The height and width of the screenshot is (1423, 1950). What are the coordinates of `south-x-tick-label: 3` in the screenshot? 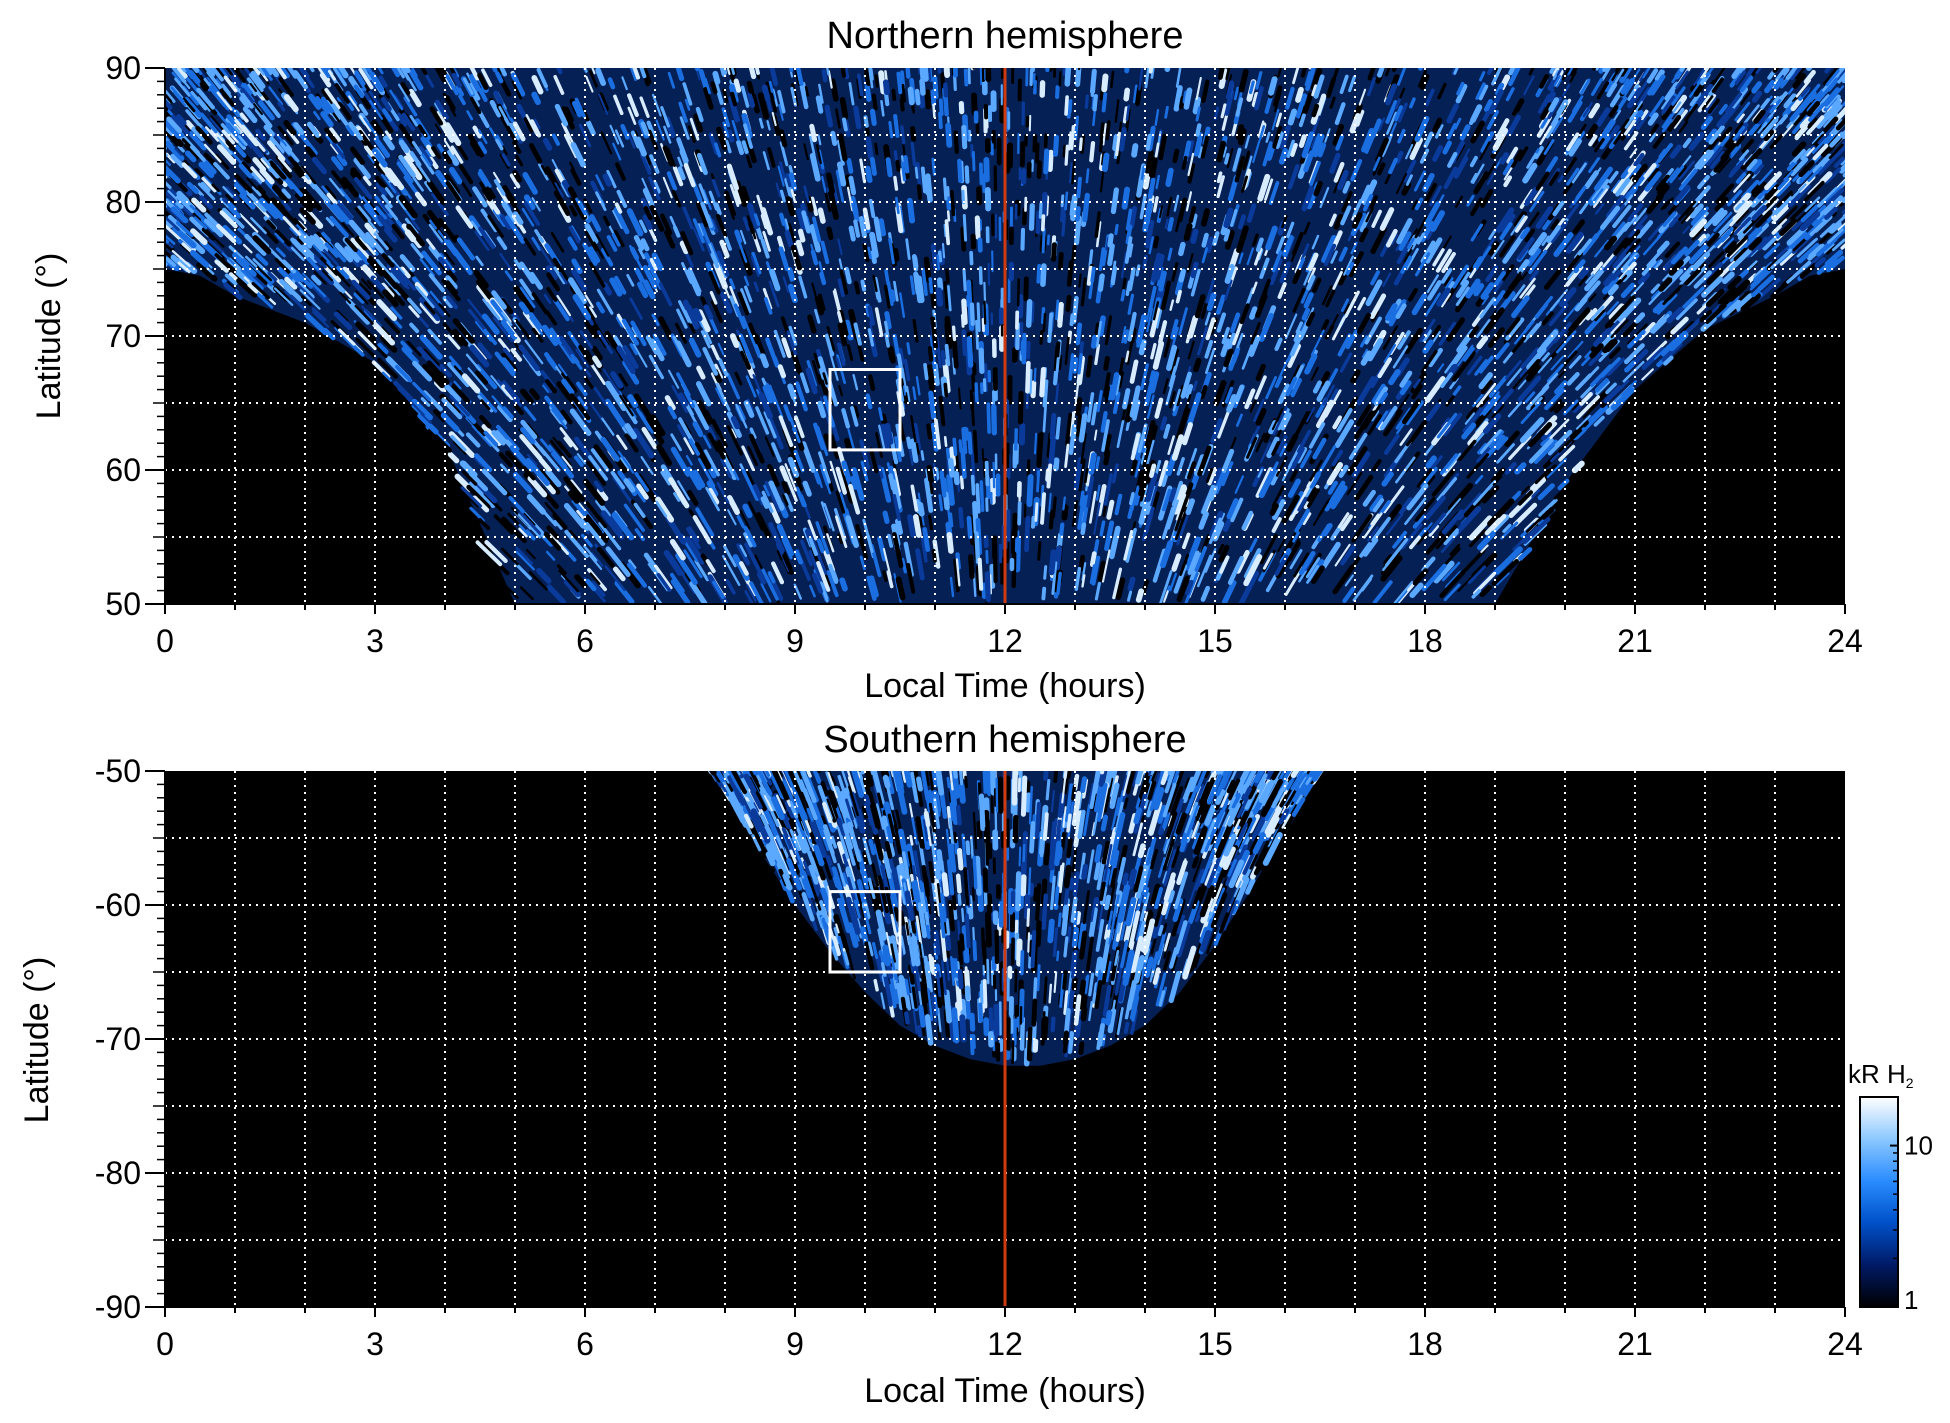 It's located at (375, 1344).